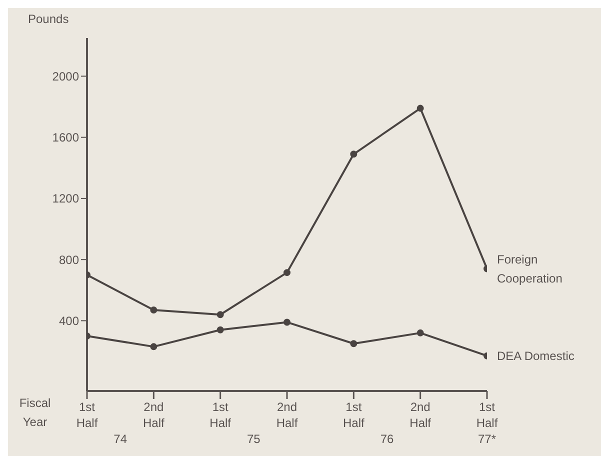 Image resolution: width=601 pixels, height=456 pixels. I want to click on x-axis-title: Fiscal Year, so click(35, 413).